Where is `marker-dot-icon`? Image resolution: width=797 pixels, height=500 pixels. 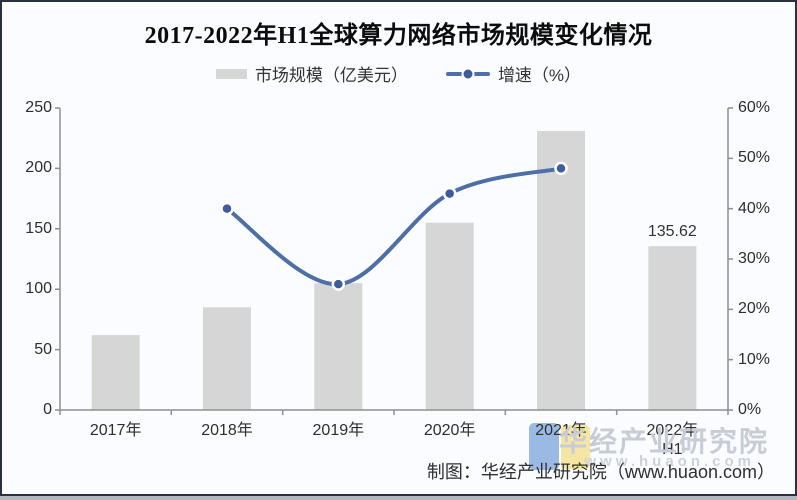 marker-dot-icon is located at coordinates (468, 73).